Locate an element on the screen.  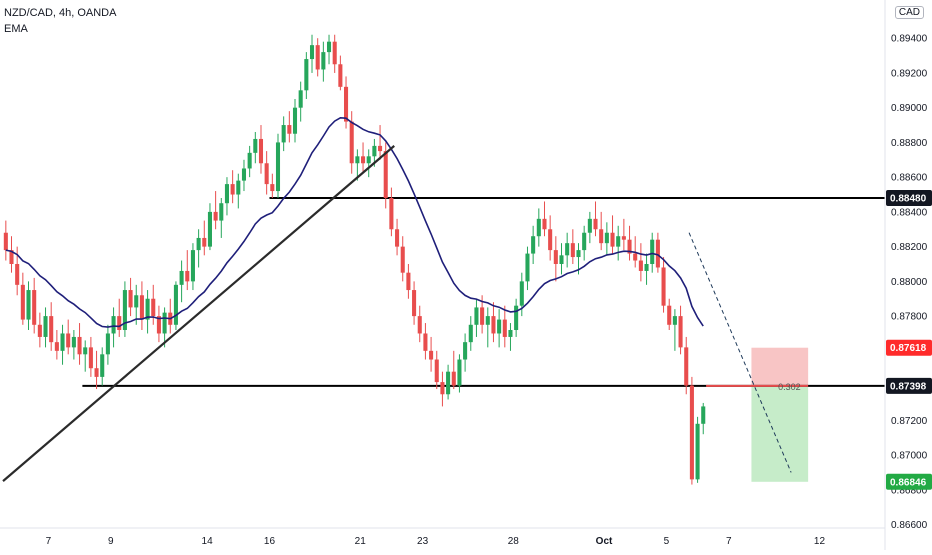
currency-badge: CAD is located at coordinates (909, 12).